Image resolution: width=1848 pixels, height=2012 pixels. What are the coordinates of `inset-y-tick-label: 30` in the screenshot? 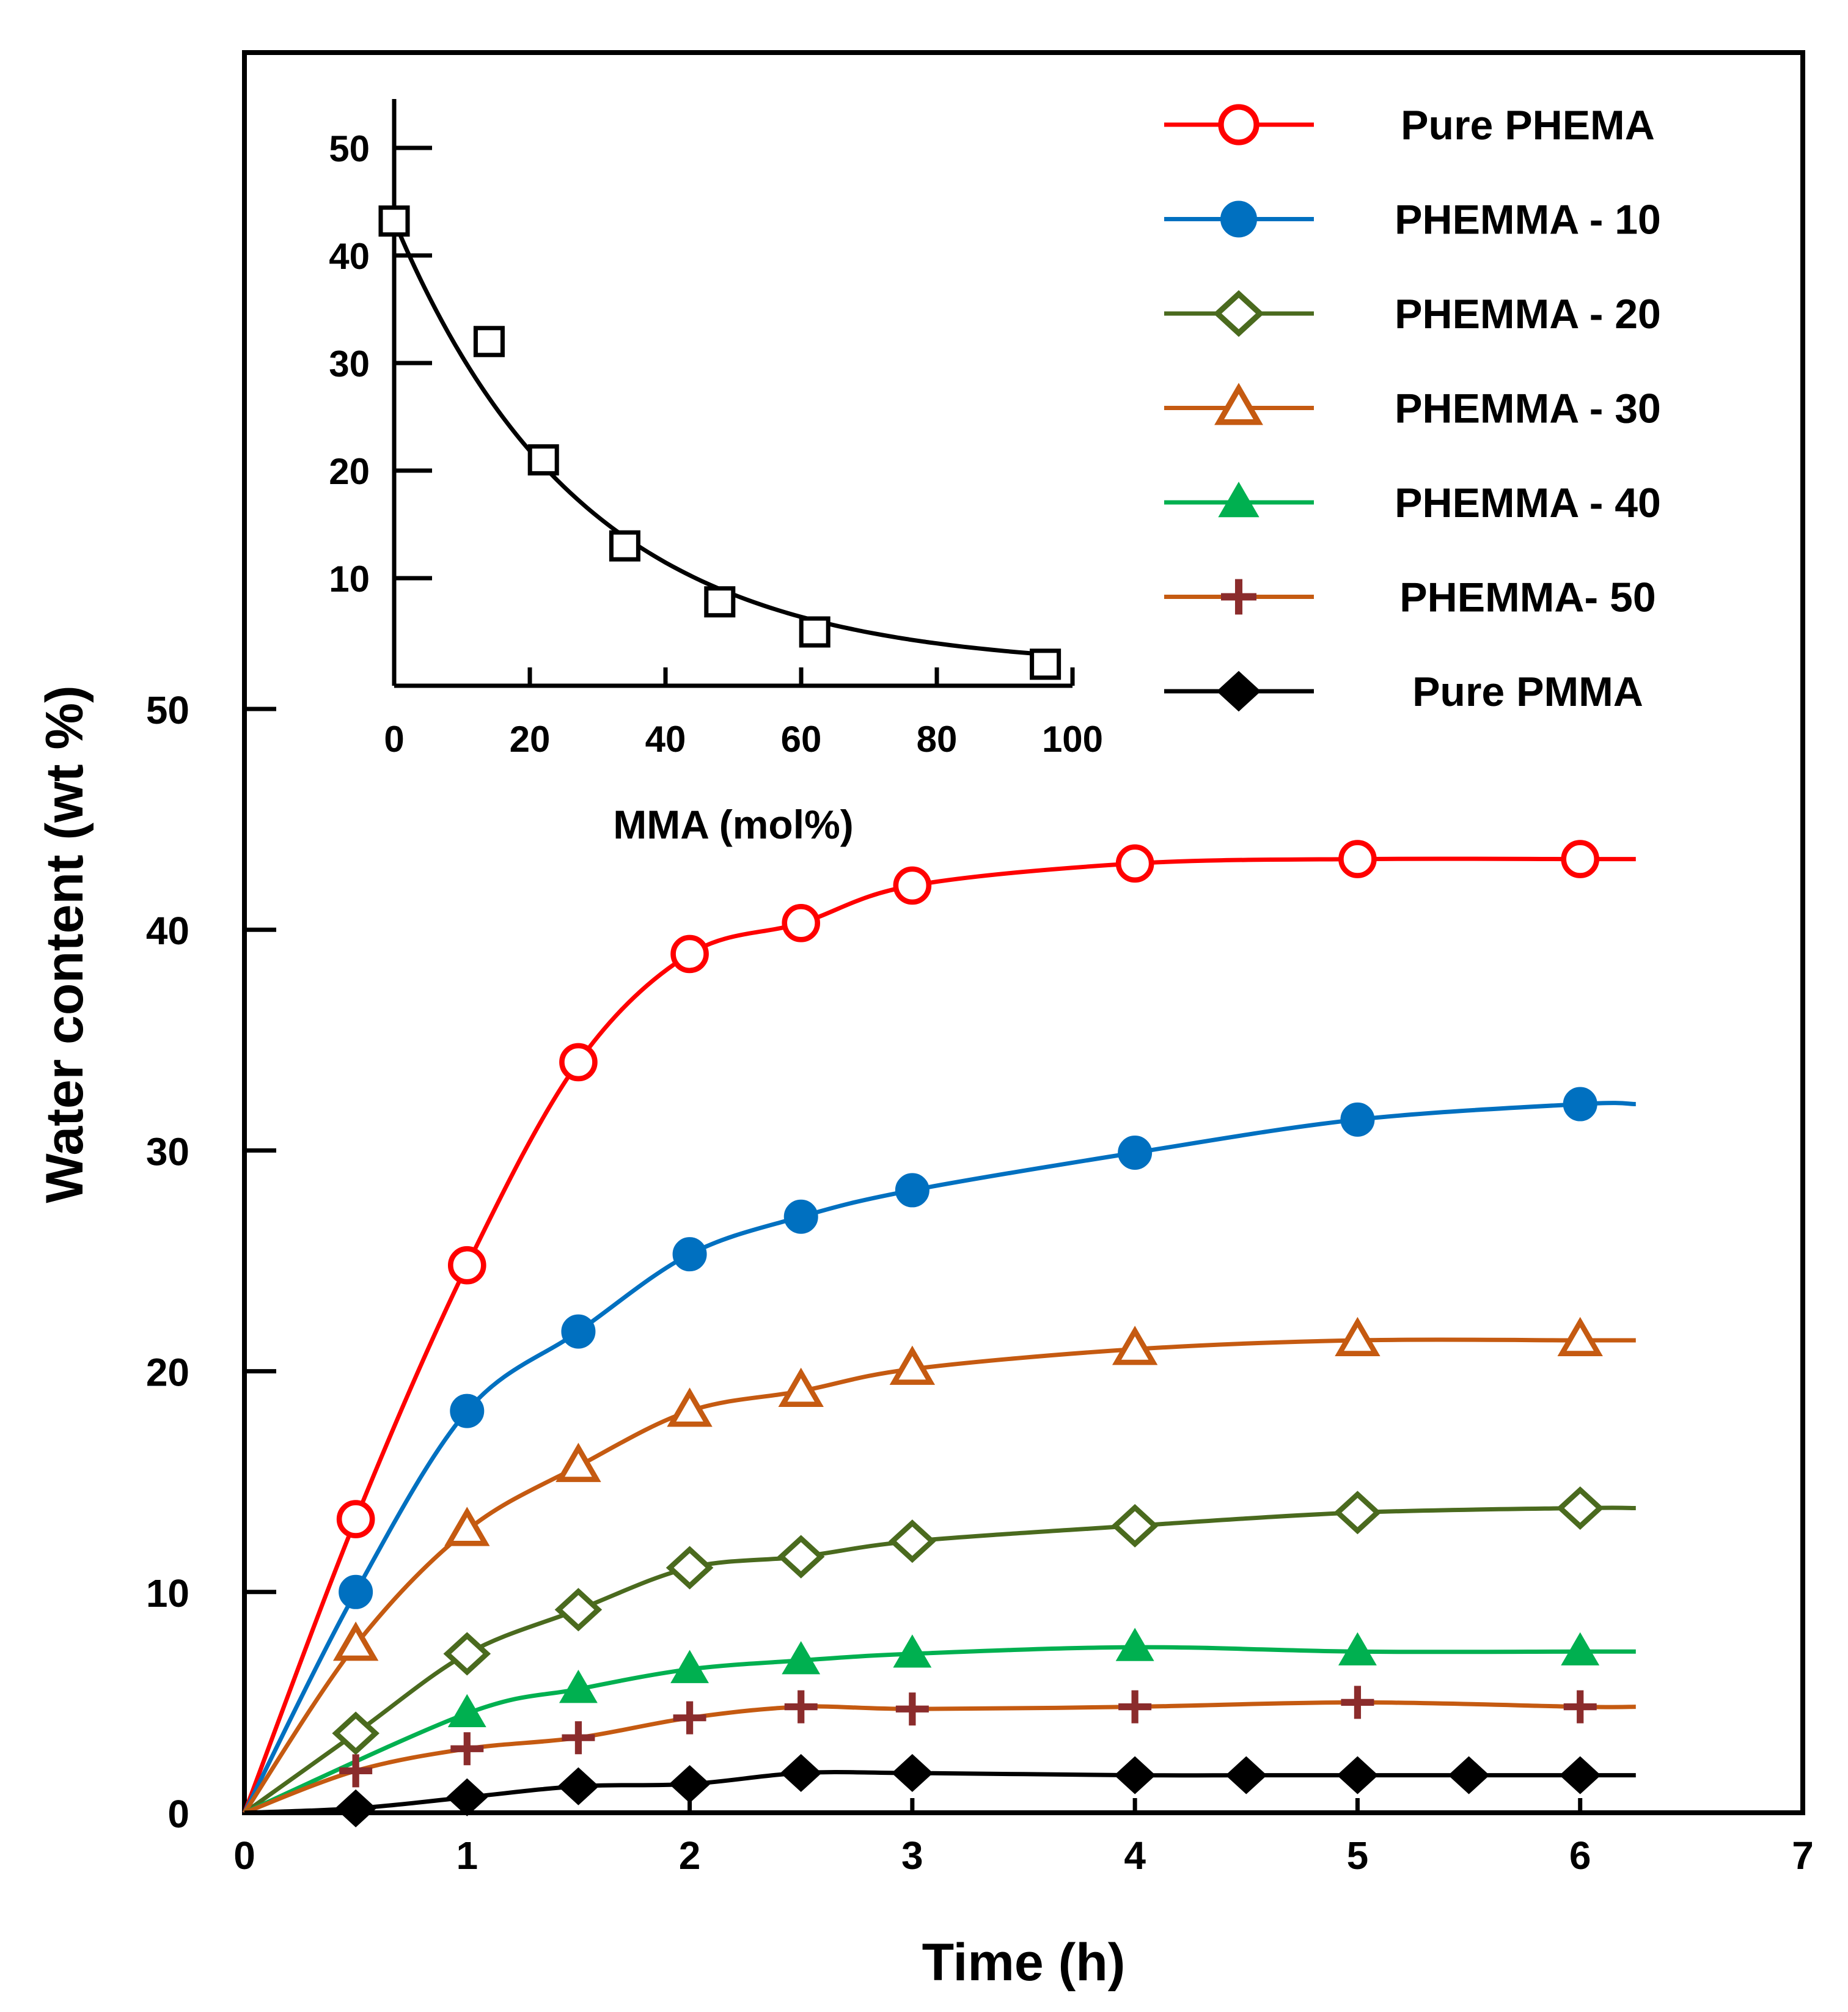 It's located at (350, 363).